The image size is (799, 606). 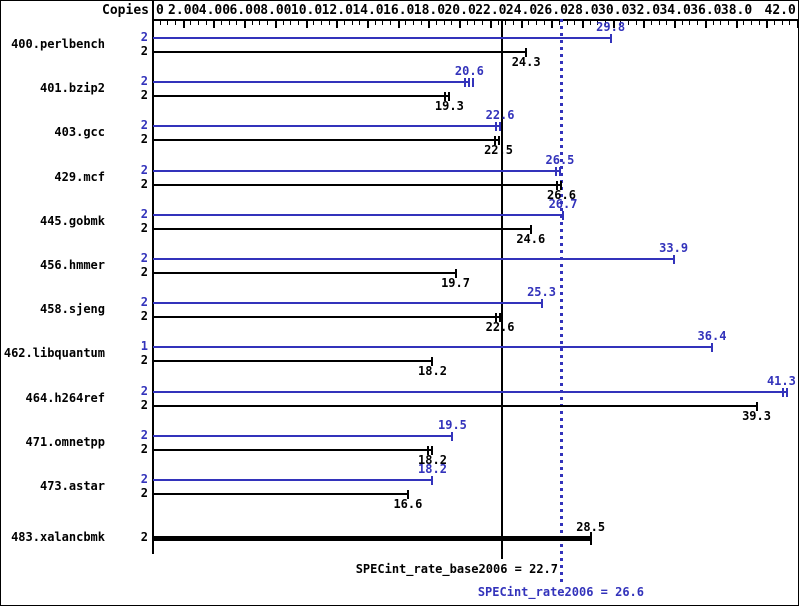 I want to click on peak-rate-summary-label: SPECint_rate2006 = 26.6, so click(x=560, y=592).